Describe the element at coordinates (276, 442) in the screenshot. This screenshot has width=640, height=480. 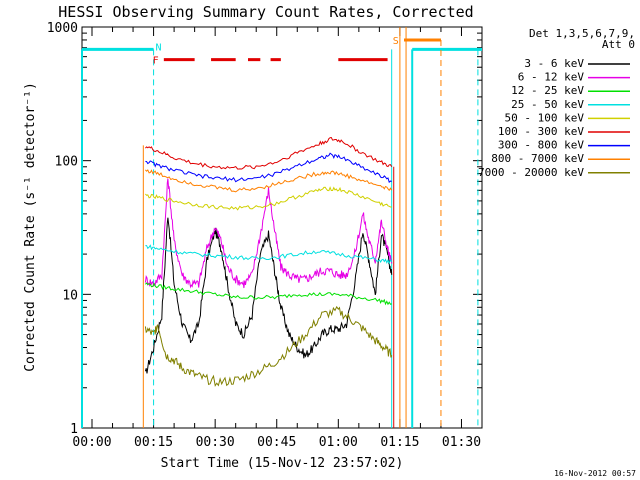
I see `x-tick-label: 00:45` at that location.